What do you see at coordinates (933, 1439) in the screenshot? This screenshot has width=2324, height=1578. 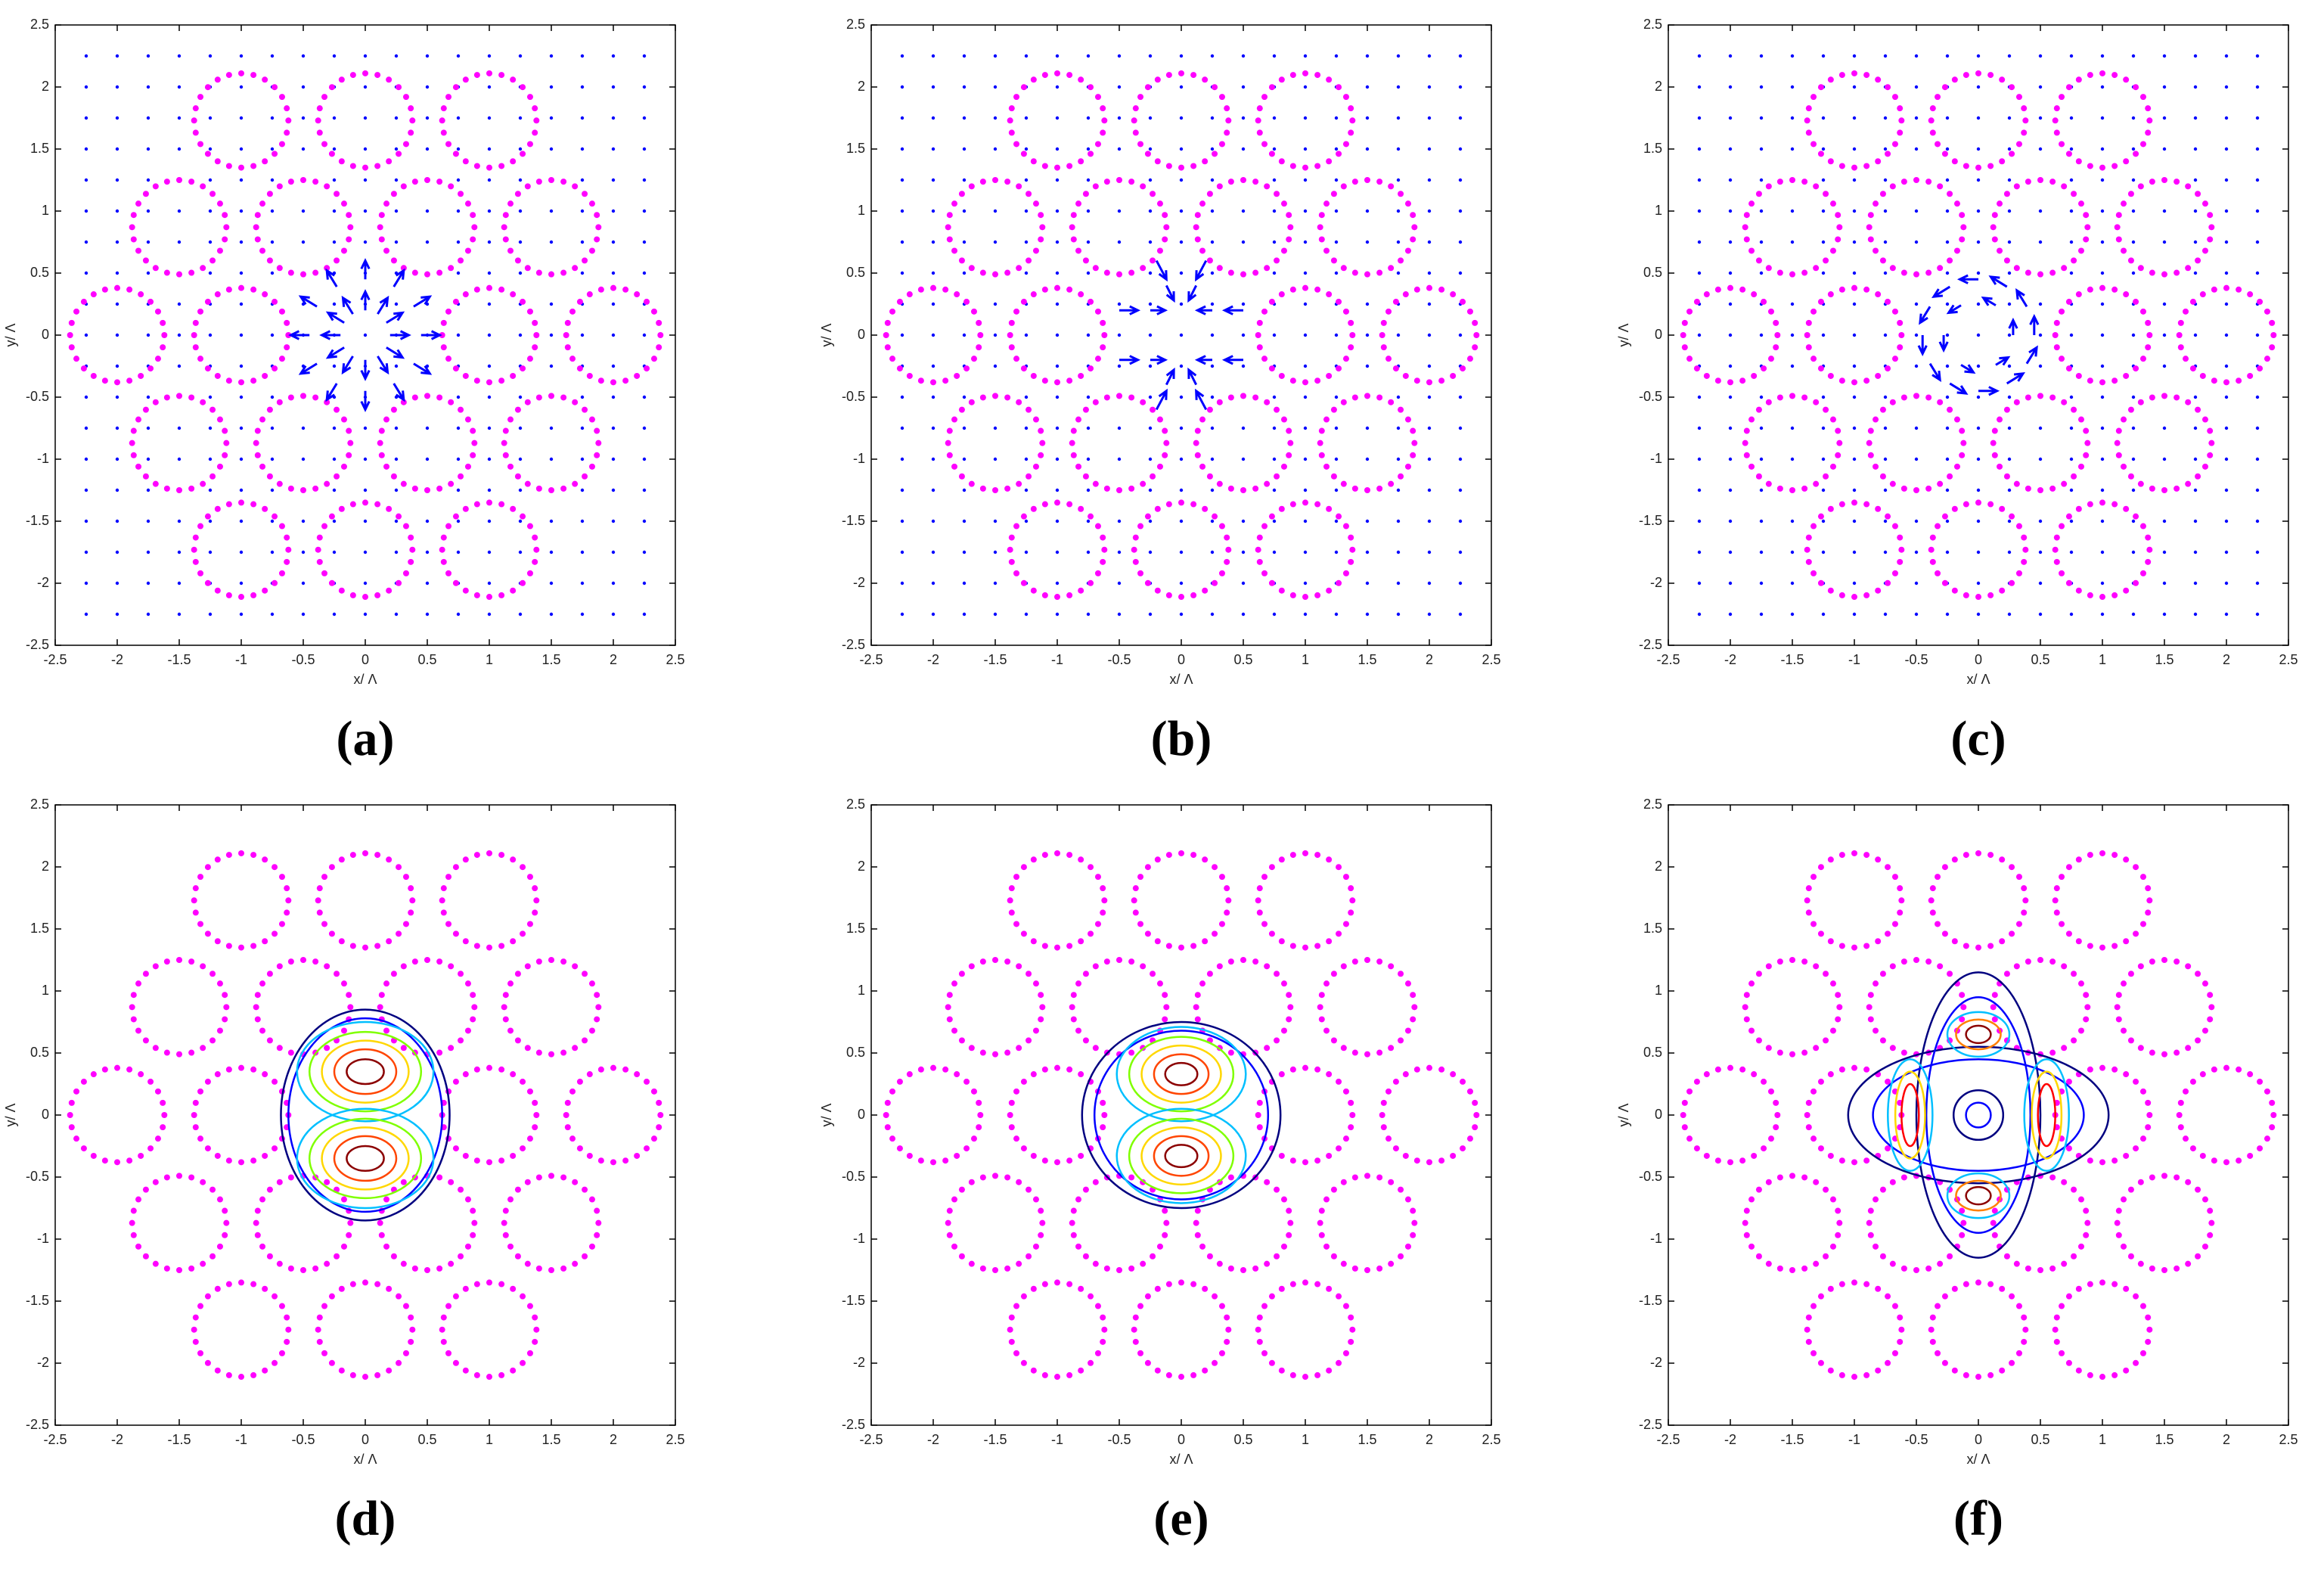 I see `x-tick-label: -2` at bounding box center [933, 1439].